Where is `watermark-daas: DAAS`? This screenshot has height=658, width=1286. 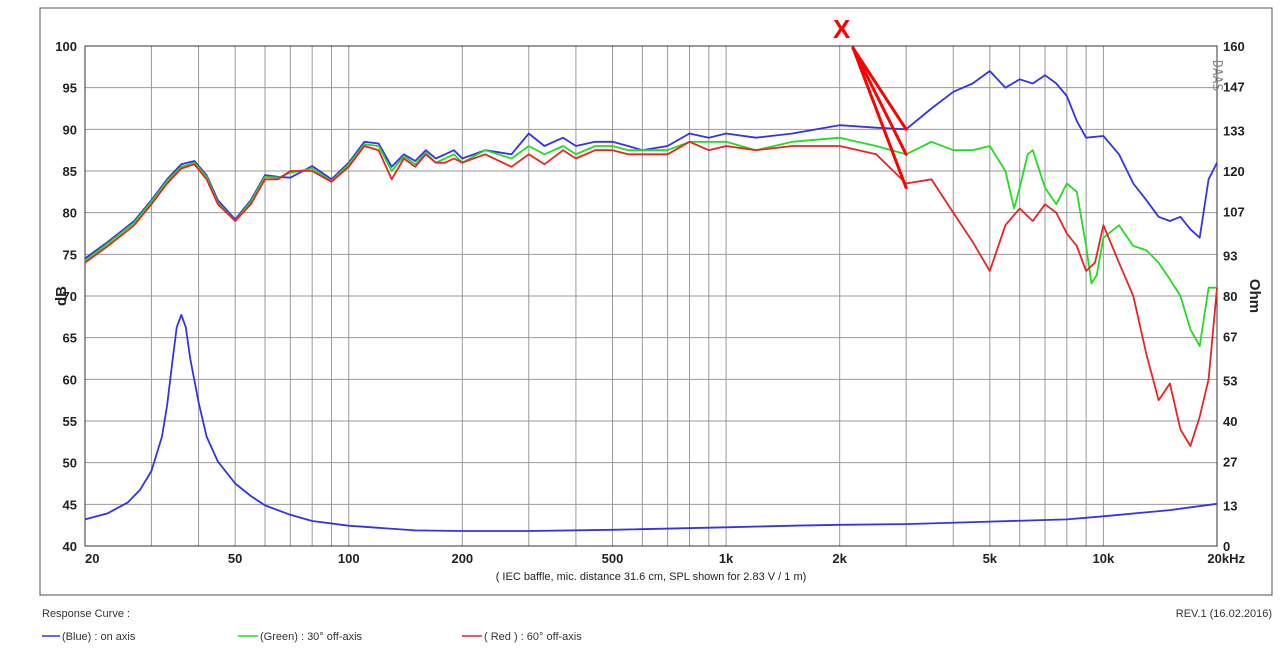 watermark-daas: DAAS is located at coordinates (1216, 75).